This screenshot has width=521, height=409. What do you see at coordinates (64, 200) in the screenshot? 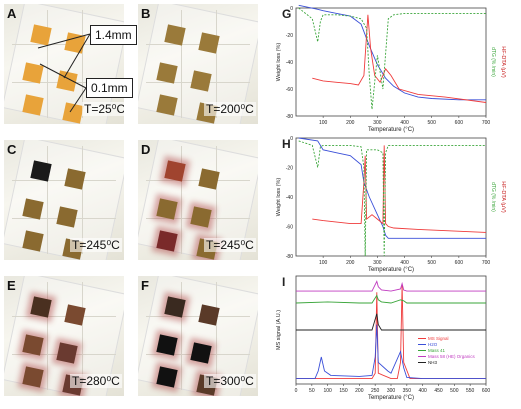
I see `photo-panel-c: C T=245⁰C` at bounding box center [64, 200].